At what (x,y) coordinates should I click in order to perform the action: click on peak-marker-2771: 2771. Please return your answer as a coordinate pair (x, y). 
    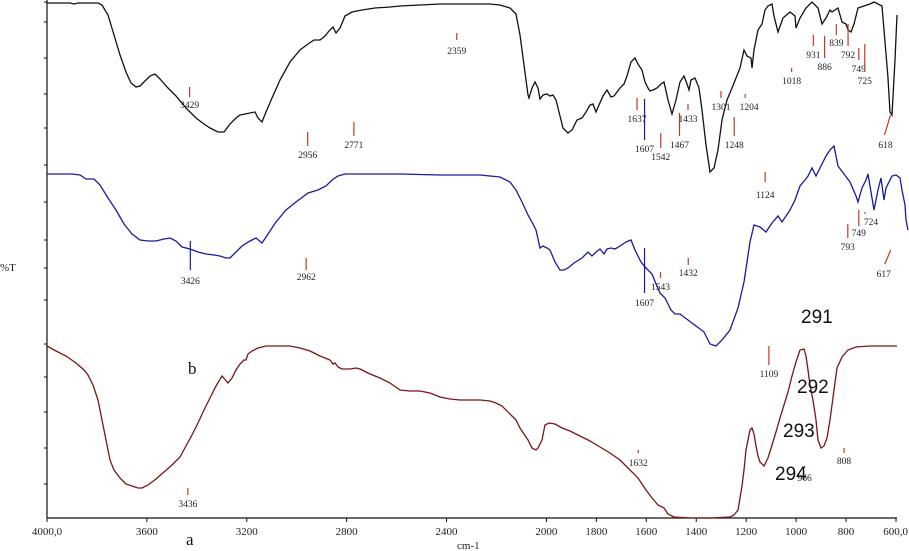
    Looking at the image, I should click on (354, 136).